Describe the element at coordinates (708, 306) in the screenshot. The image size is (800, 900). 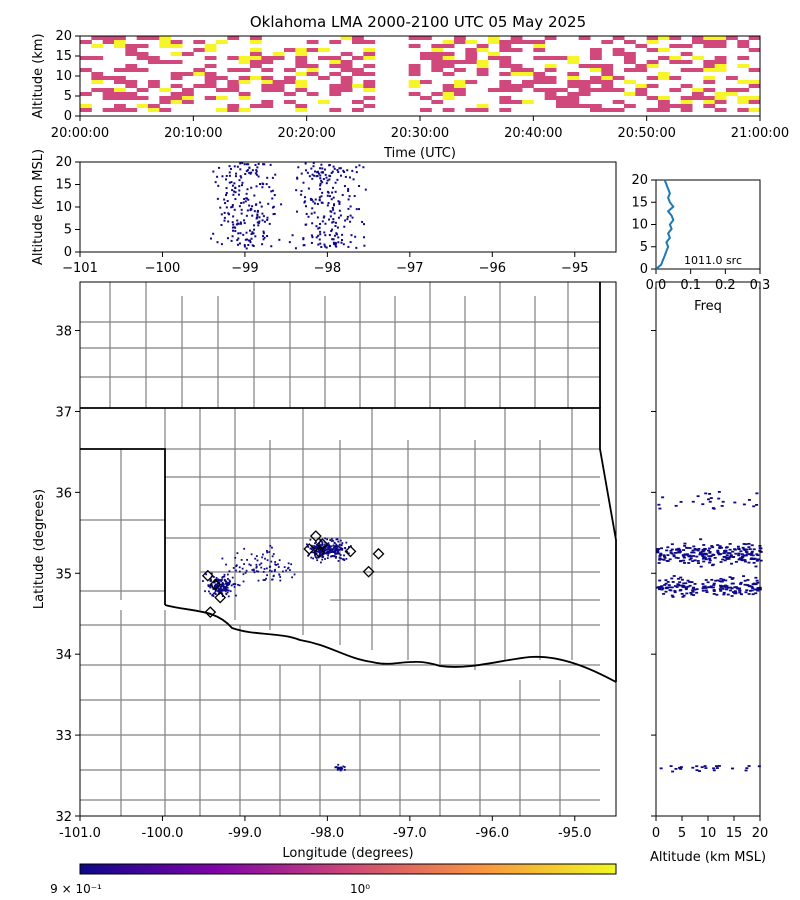
I see `histogram-xlabel: Freq` at that location.